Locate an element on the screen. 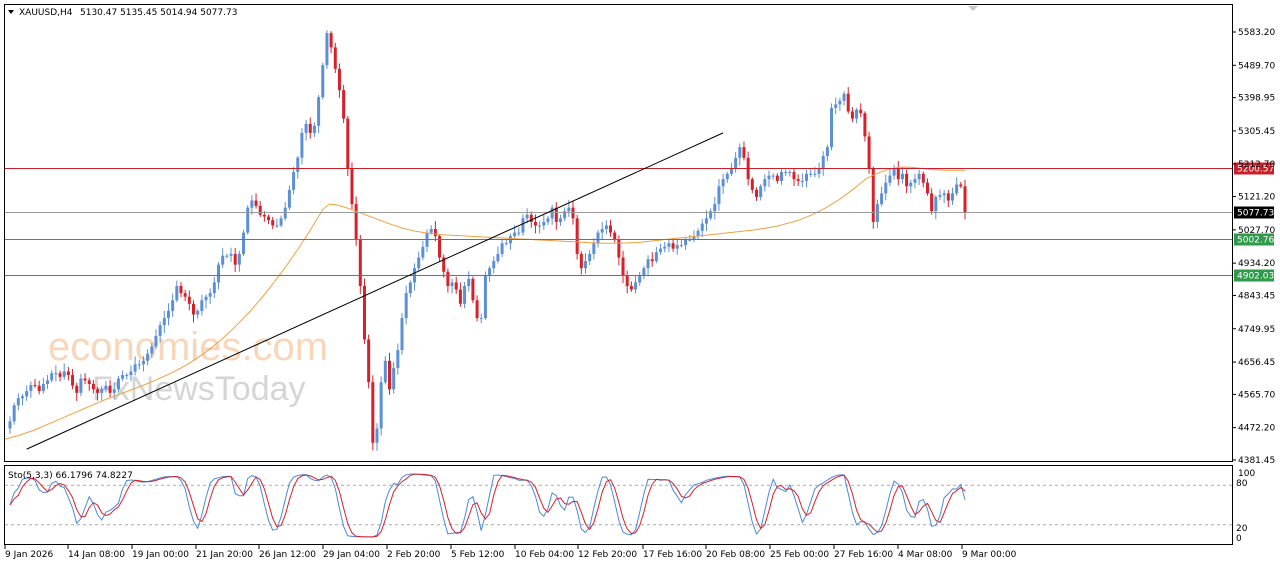 The image size is (1280, 567). oscillator-pane-frame is located at coordinates (618, 505).